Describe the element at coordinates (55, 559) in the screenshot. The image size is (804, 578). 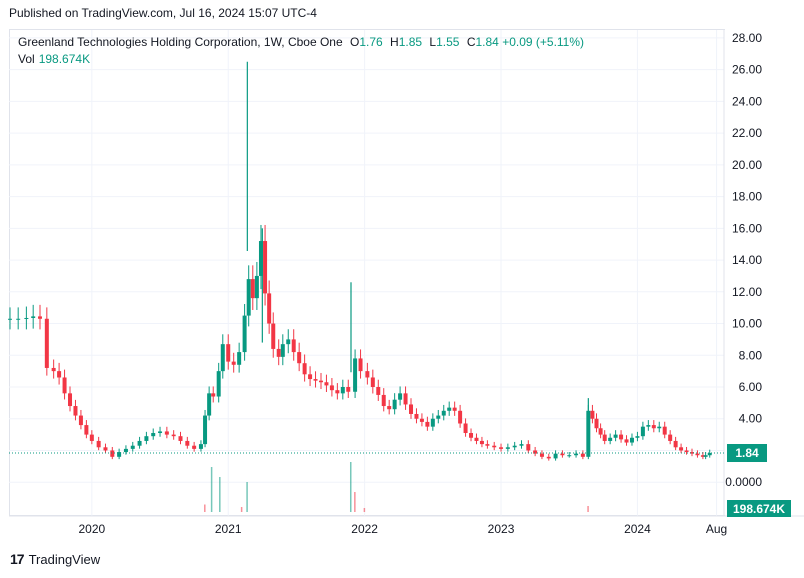
I see `tradingview-logo: 17 TradingView` at that location.